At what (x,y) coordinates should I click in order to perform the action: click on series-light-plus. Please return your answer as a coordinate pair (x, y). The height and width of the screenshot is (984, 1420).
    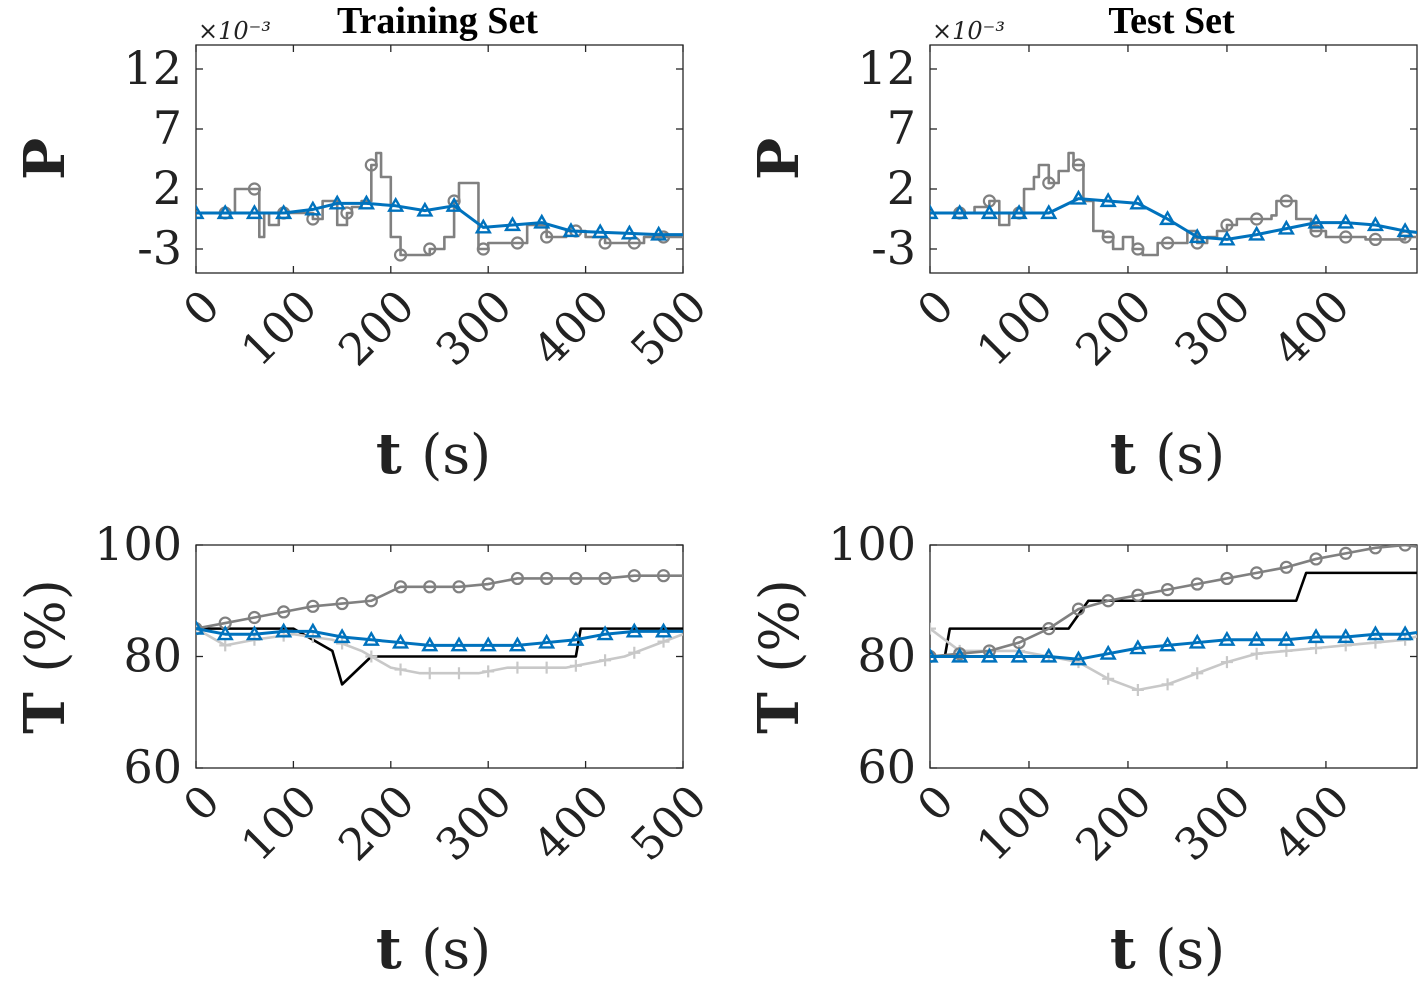
    Looking at the image, I should click on (1173, 659).